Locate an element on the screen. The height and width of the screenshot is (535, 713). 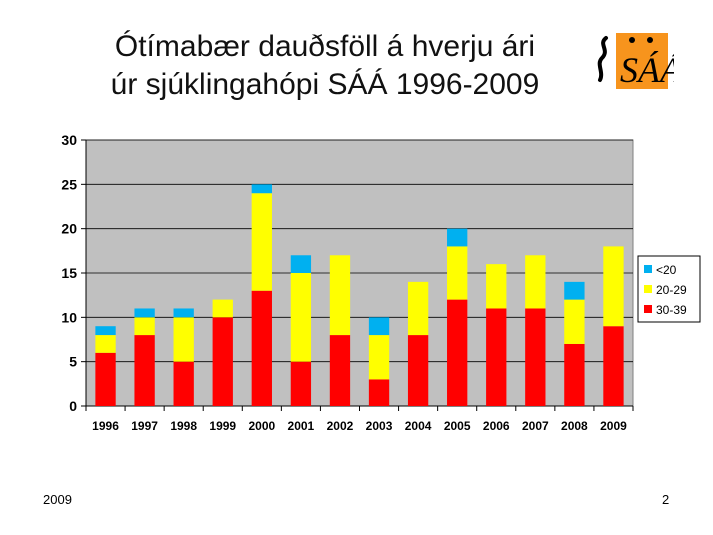
x-tick-label: 1996 is located at coordinates (105, 426).